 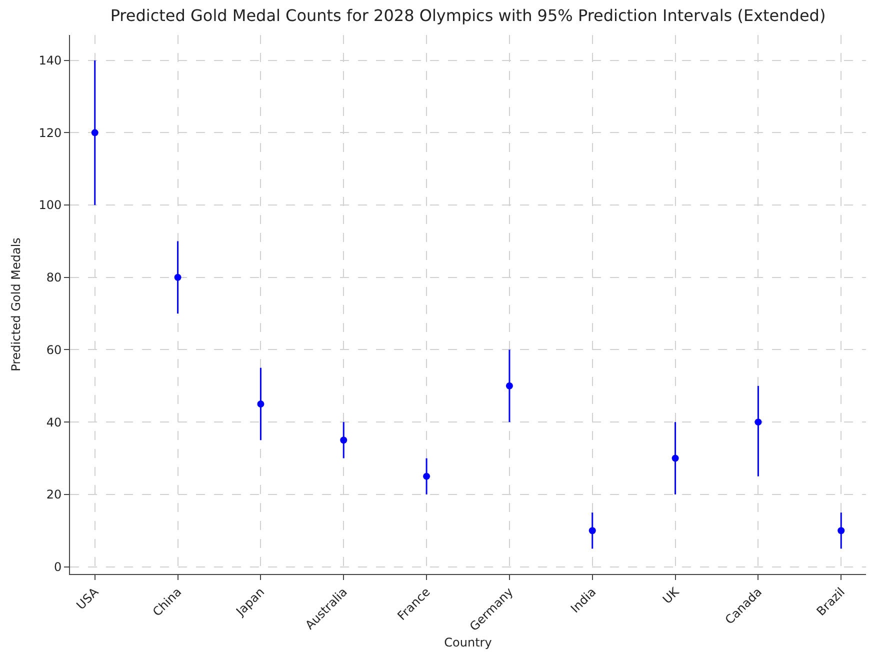 What do you see at coordinates (50, 61) in the screenshot?
I see `y-tick-label: 140` at bounding box center [50, 61].